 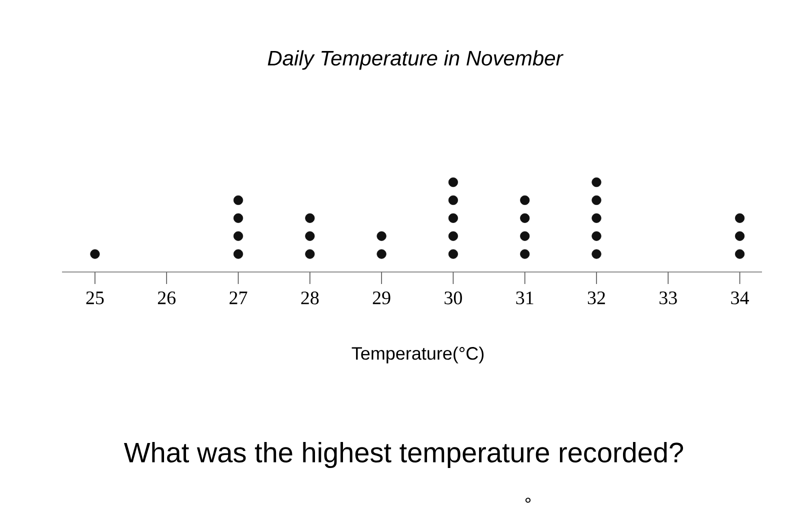 I want to click on x-tick-label: 27, so click(x=239, y=298).